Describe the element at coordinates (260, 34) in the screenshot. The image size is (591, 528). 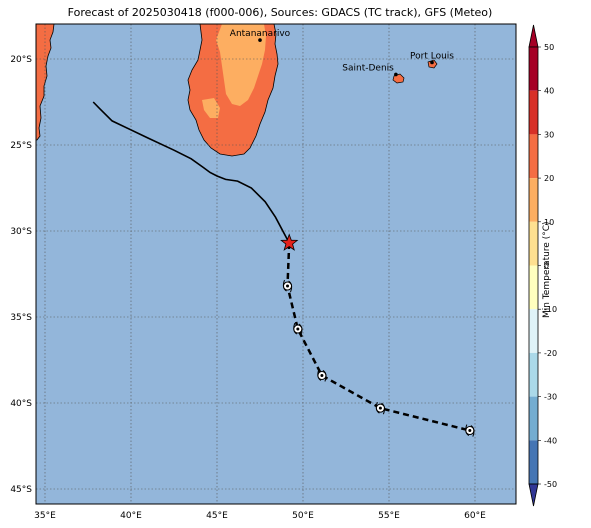
I see `city-label: Antananarivo` at that location.